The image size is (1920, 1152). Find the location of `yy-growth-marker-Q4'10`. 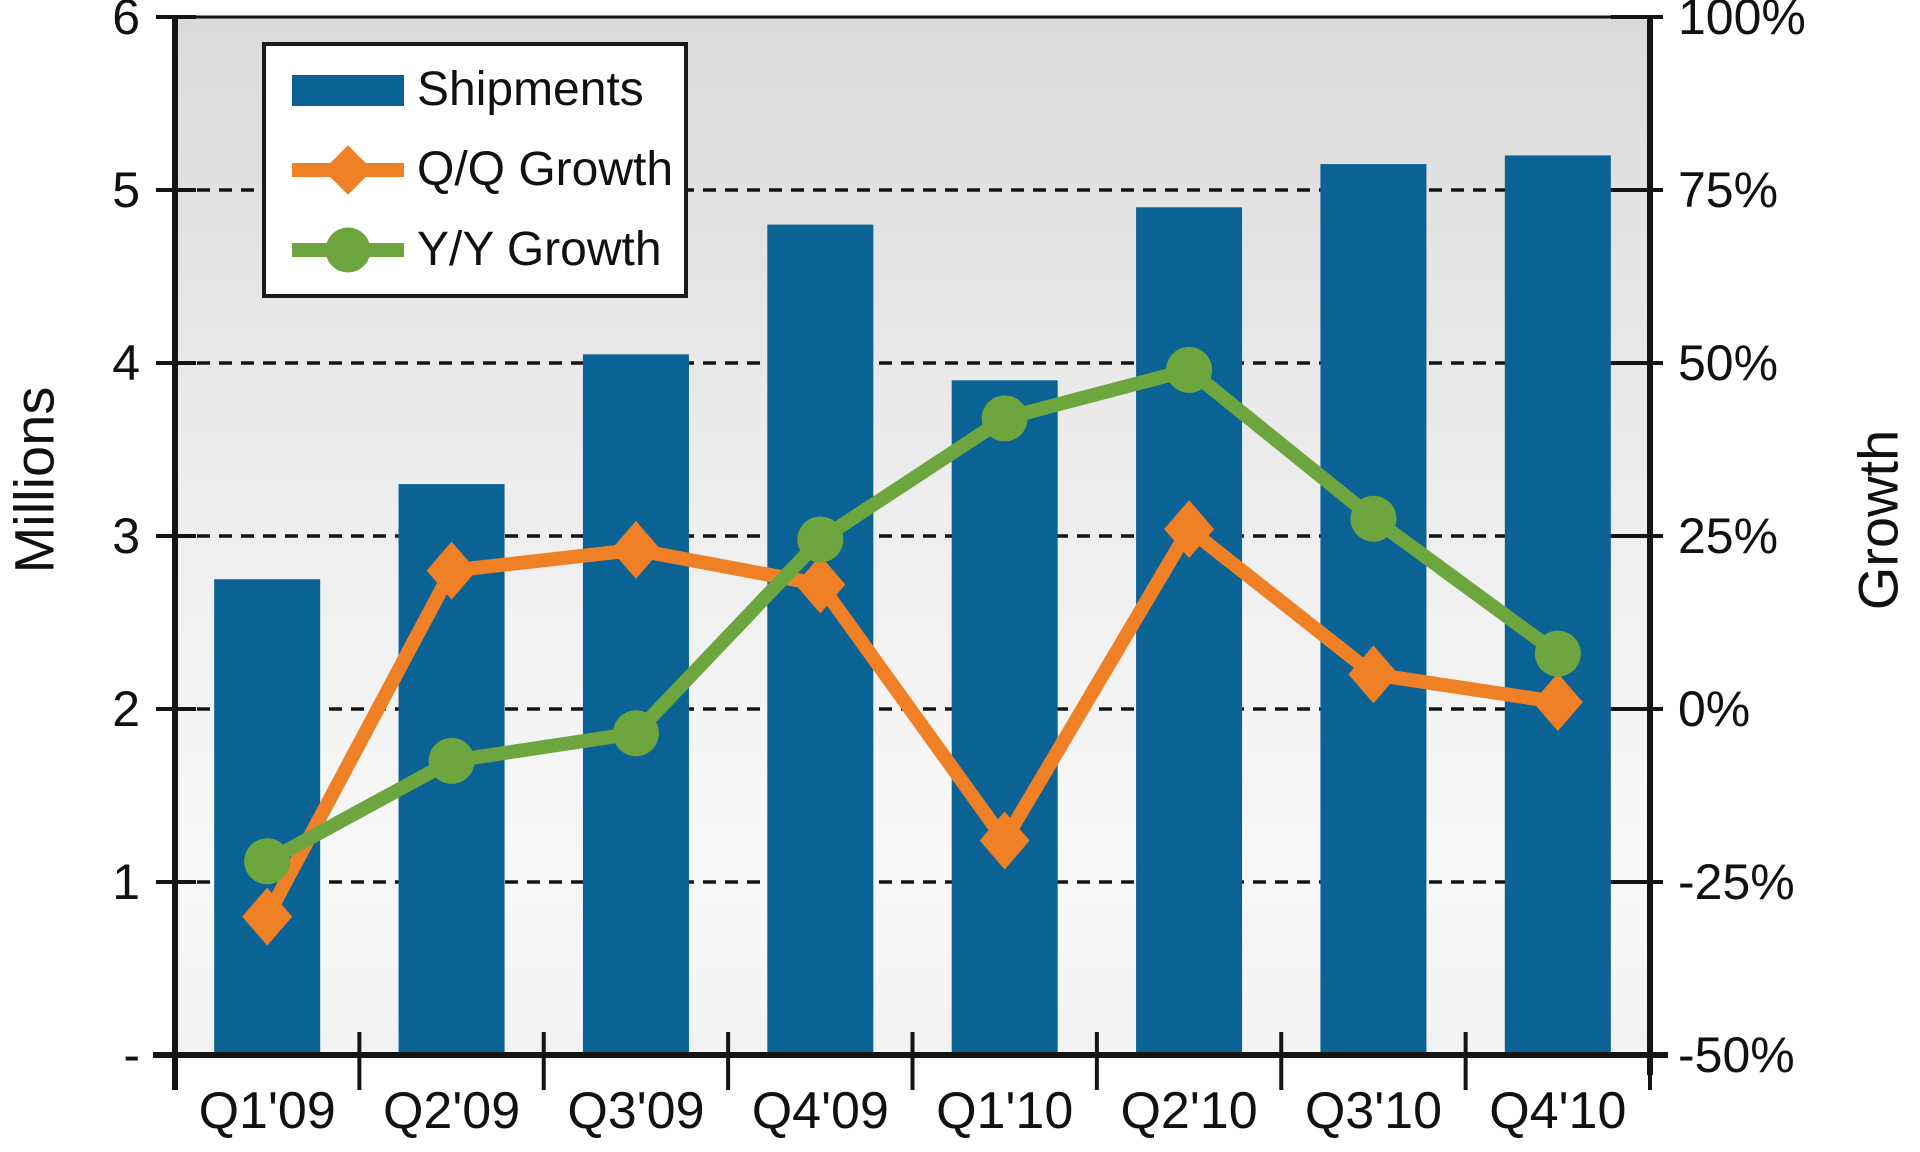

yy-growth-marker-Q4'10 is located at coordinates (1557, 653).